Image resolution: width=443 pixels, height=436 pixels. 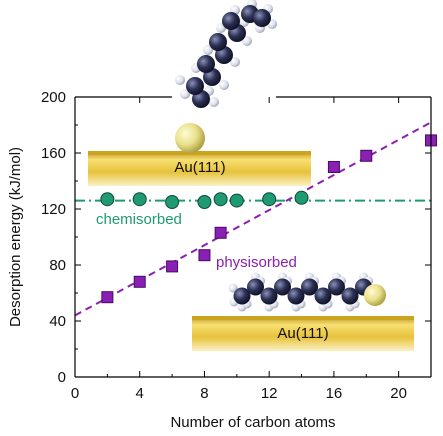 I want to click on series-label-physisorbed: physisorbed, so click(x=256, y=262).